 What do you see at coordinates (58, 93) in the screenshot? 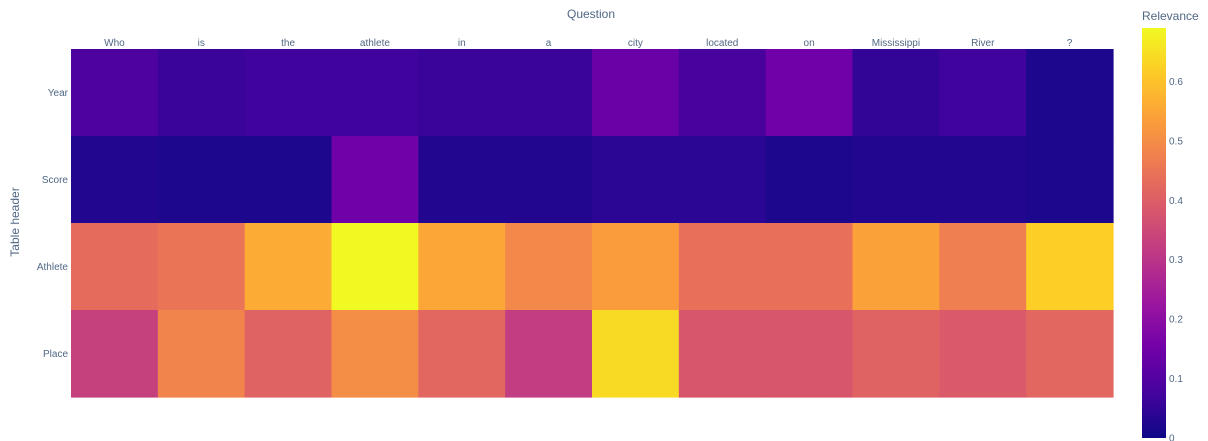
I see `y-tick-label: Year` at bounding box center [58, 93].